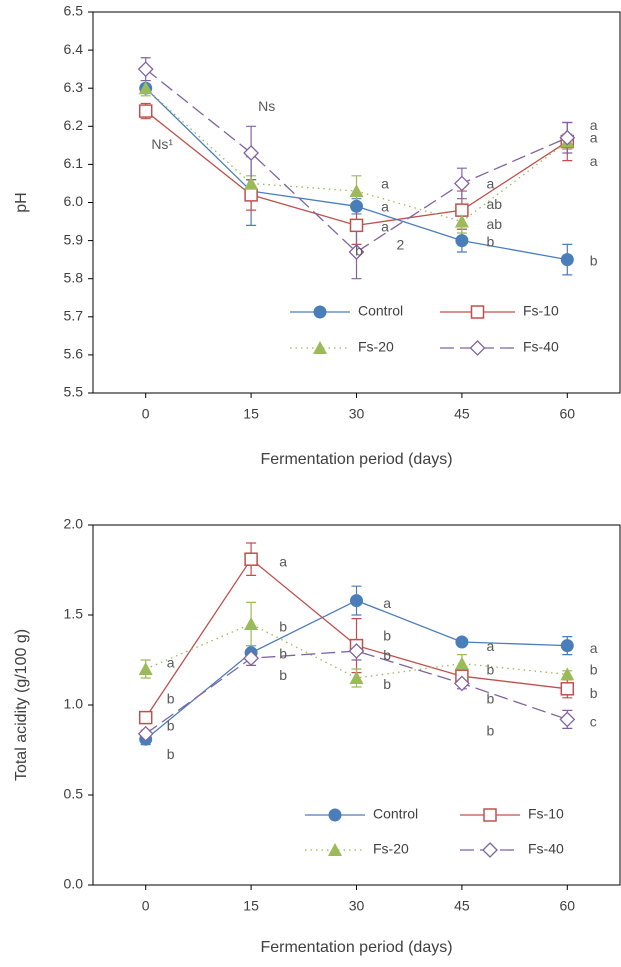  What do you see at coordinates (146, 414) in the screenshot?
I see `x-tick-label: 0` at bounding box center [146, 414].